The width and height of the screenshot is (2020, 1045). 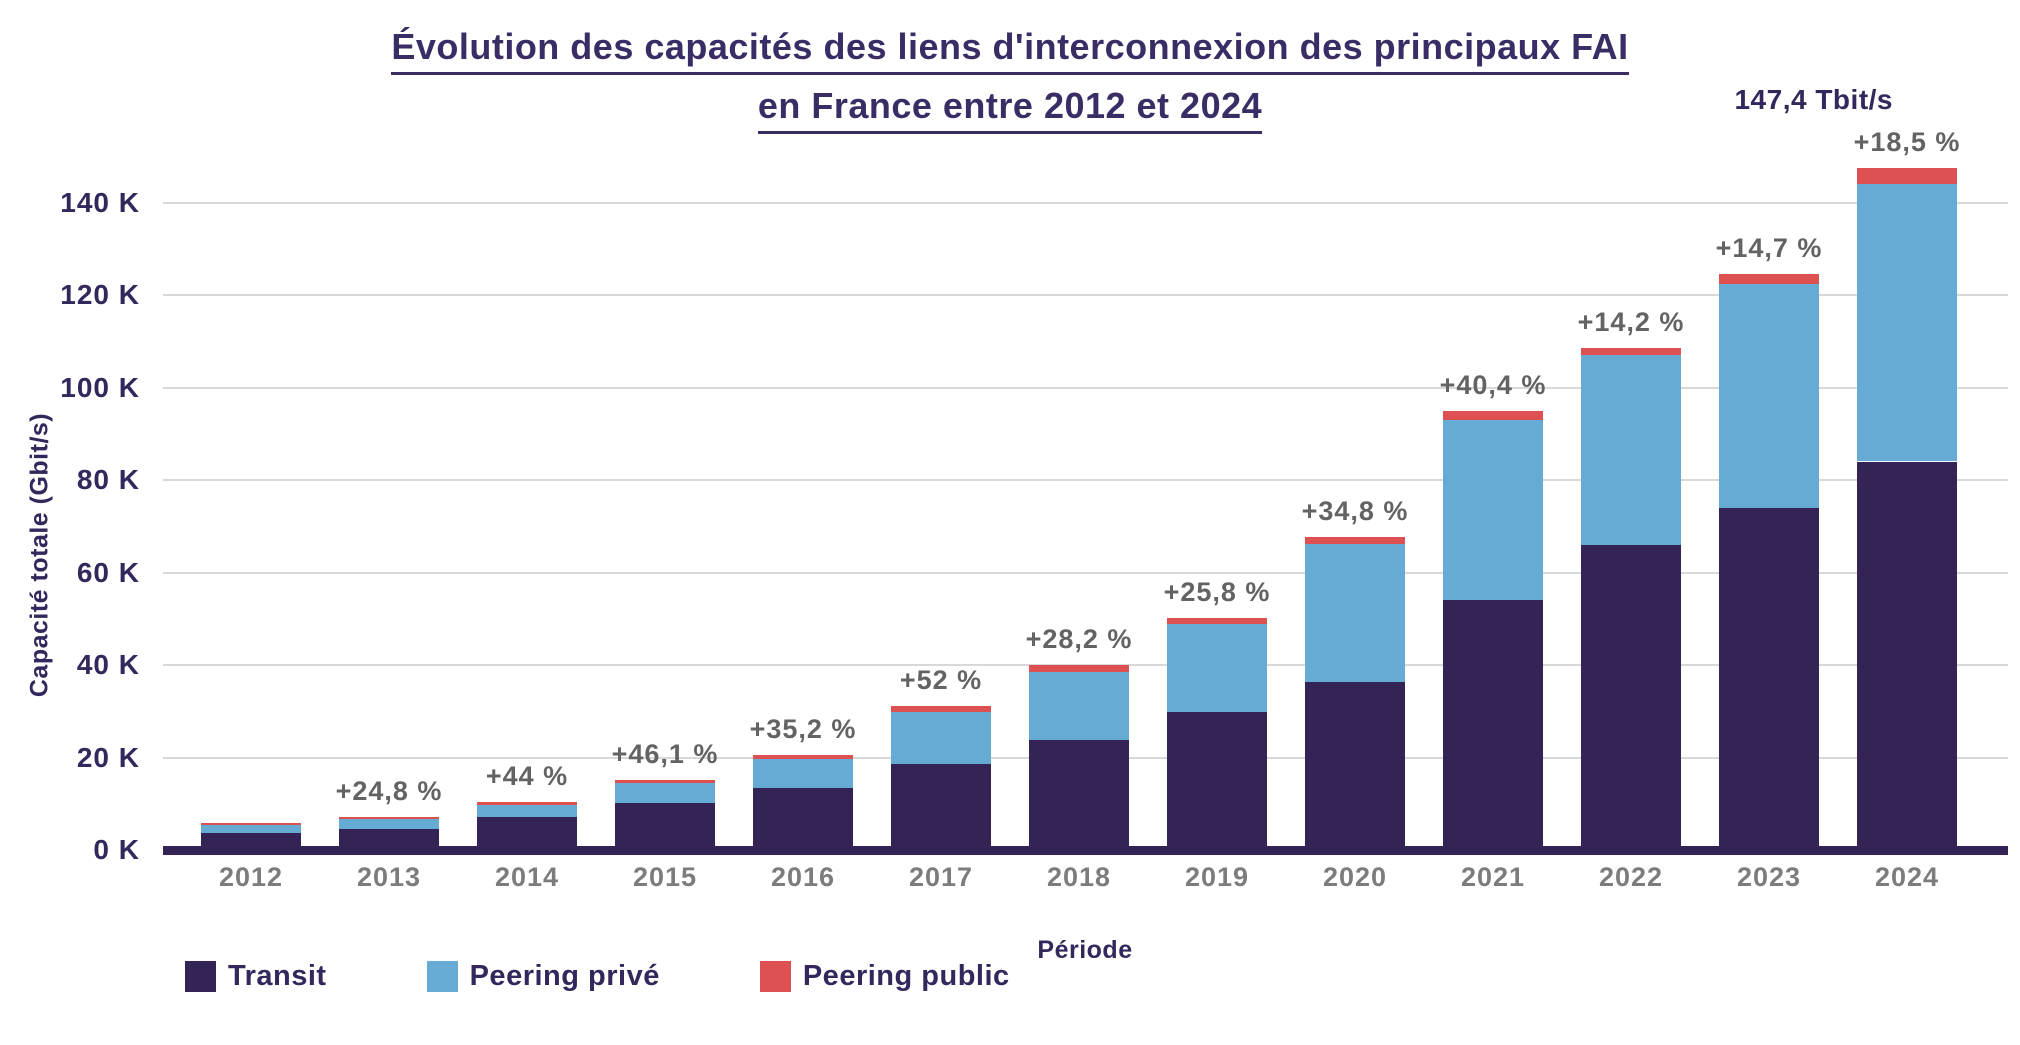 I want to click on bar-segment-peering-public-2023, so click(x=1769, y=279).